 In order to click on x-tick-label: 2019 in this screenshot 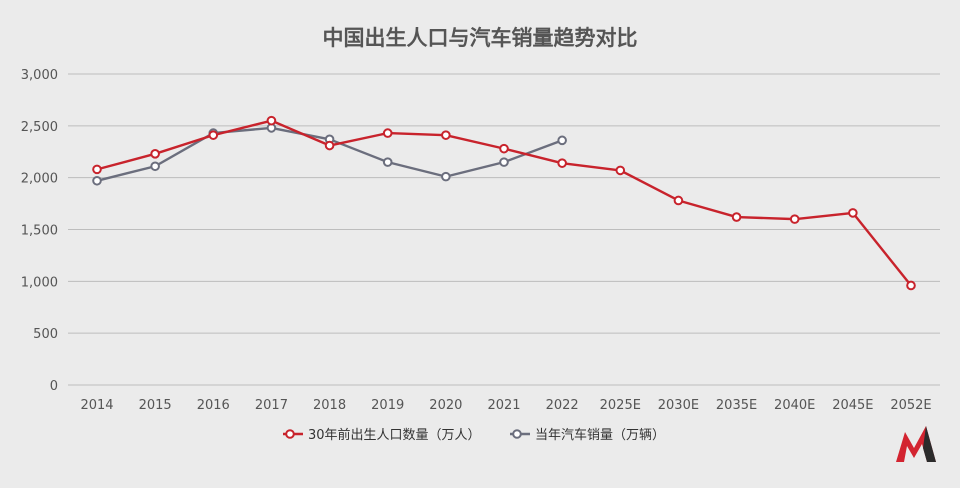, I will do `click(387, 405)`.